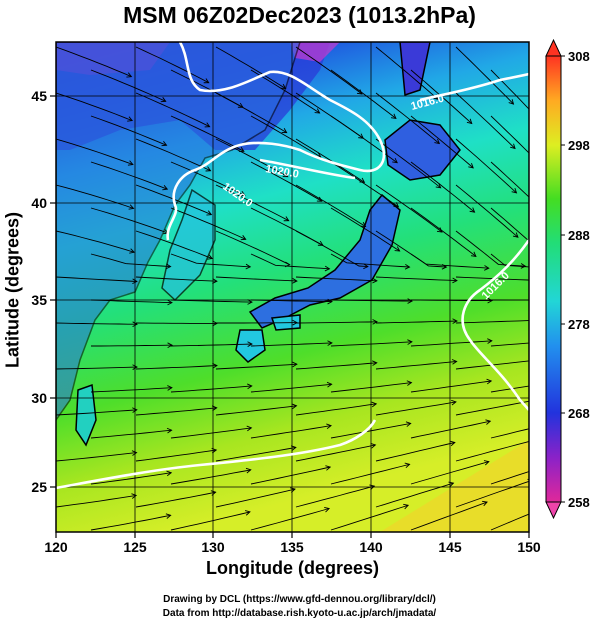 The height and width of the screenshot is (625, 599). Describe the element at coordinates (553, 510) in the screenshot. I see `colorbar-min-arrow` at that location.